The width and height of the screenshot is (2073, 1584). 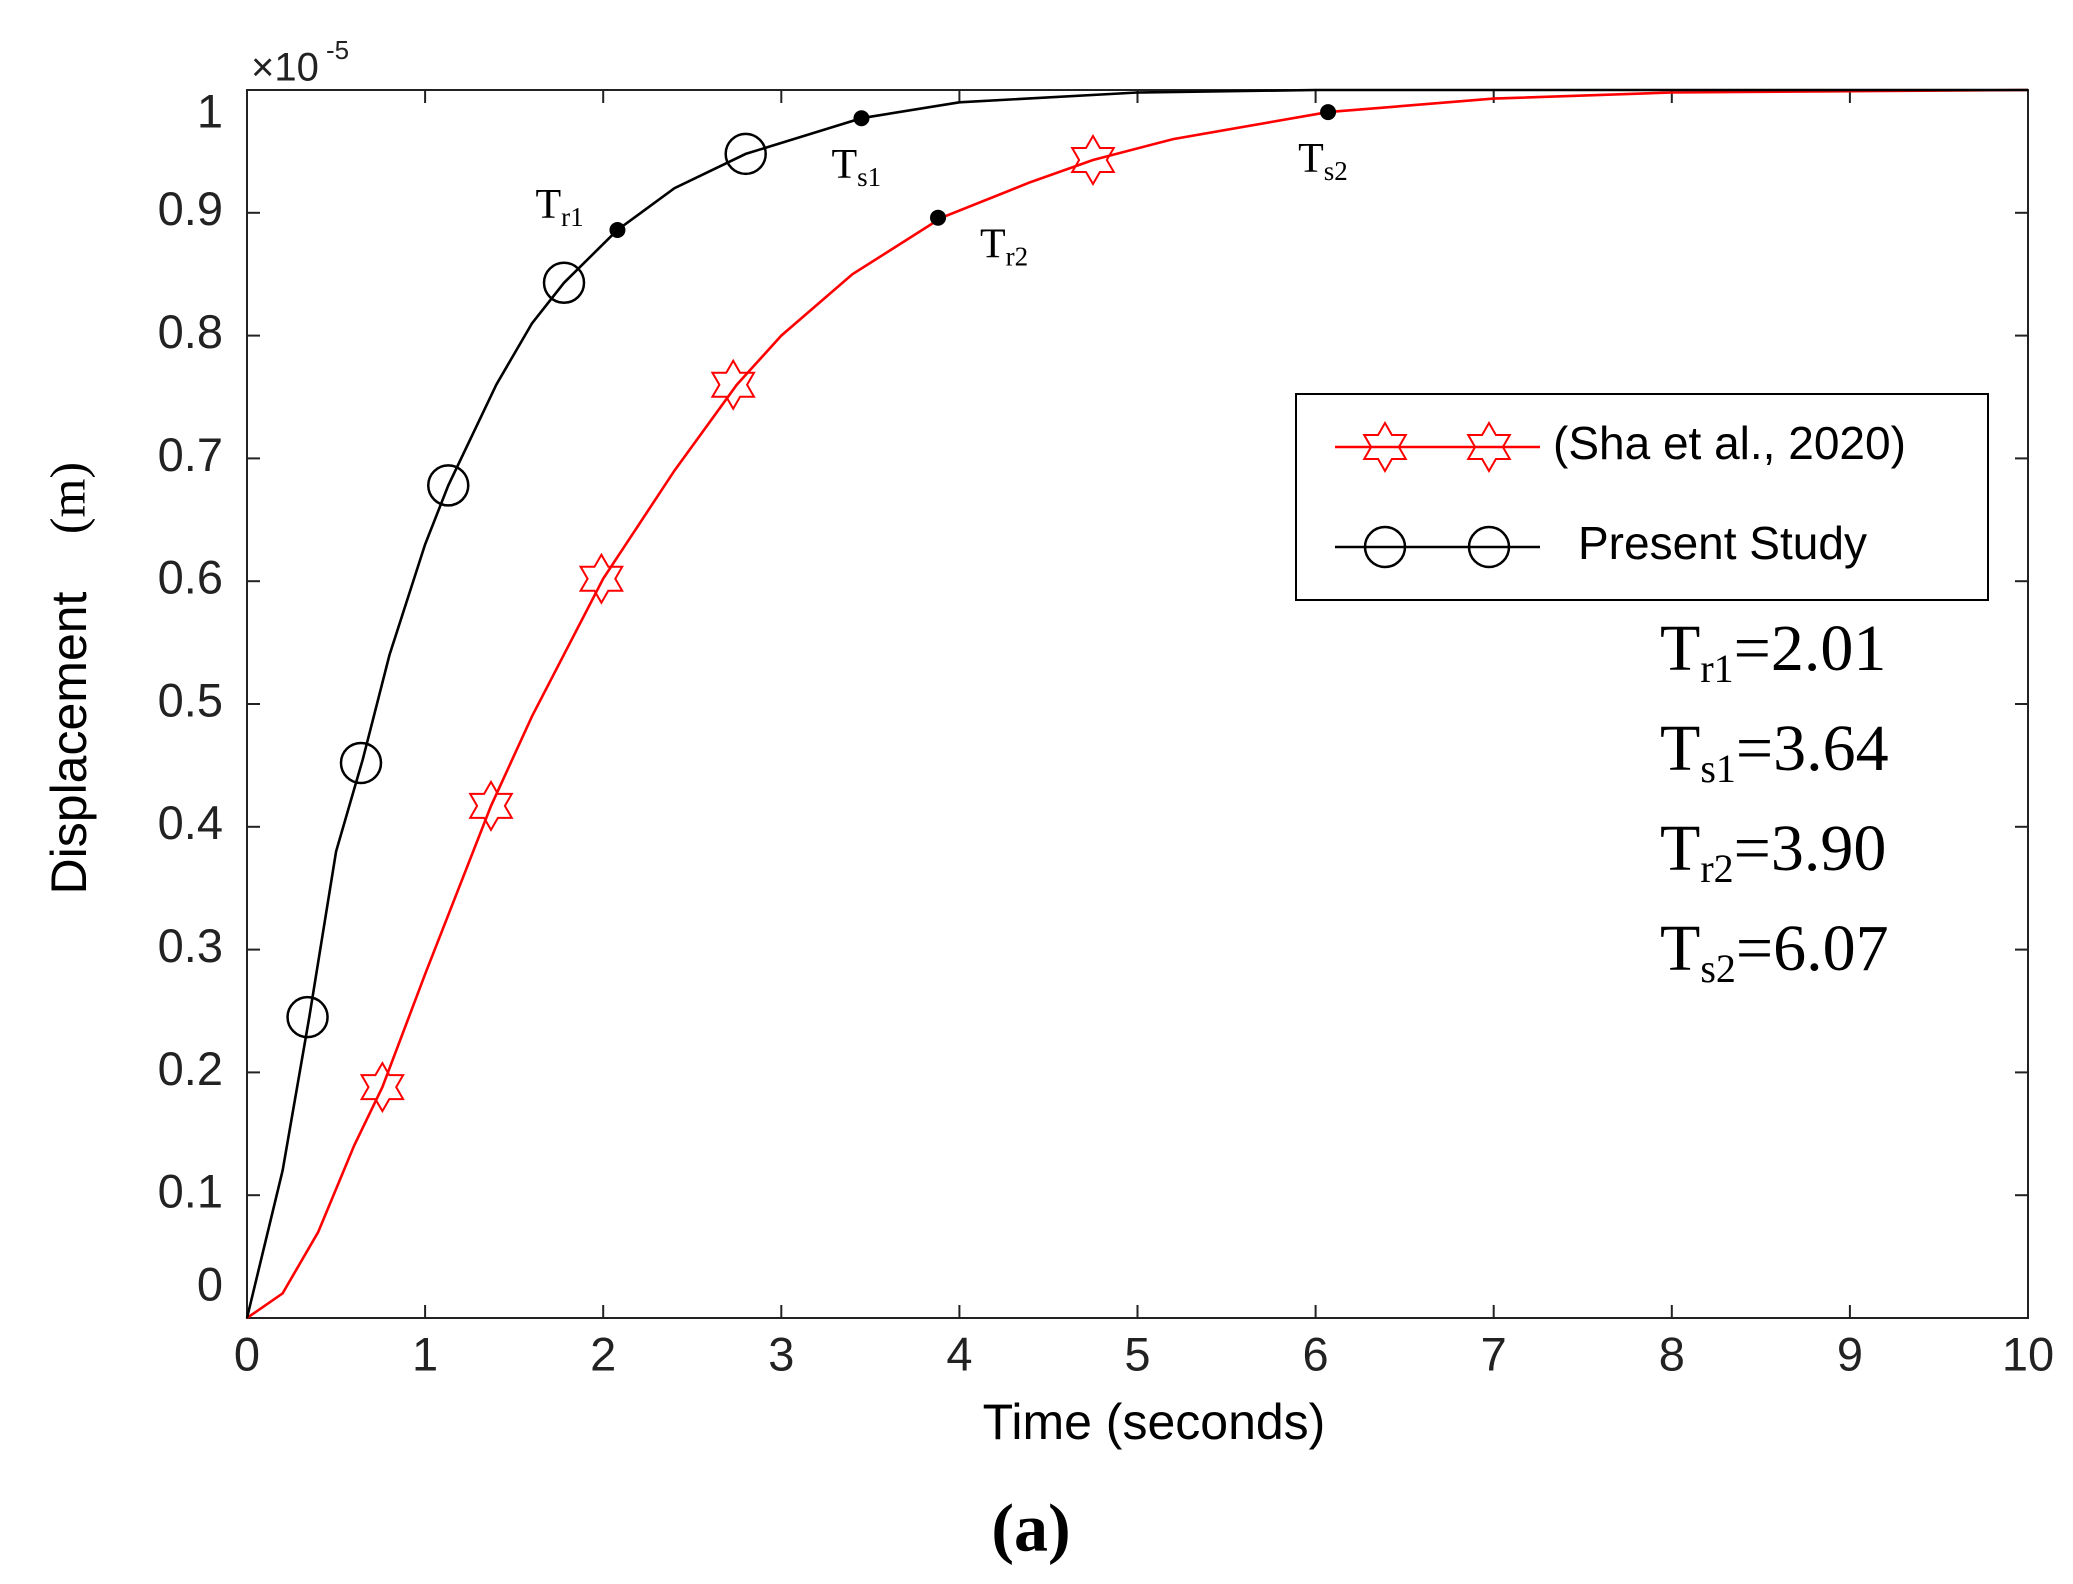 I want to click on y-axis-label-group: Displacement (m), so click(x=68, y=678).